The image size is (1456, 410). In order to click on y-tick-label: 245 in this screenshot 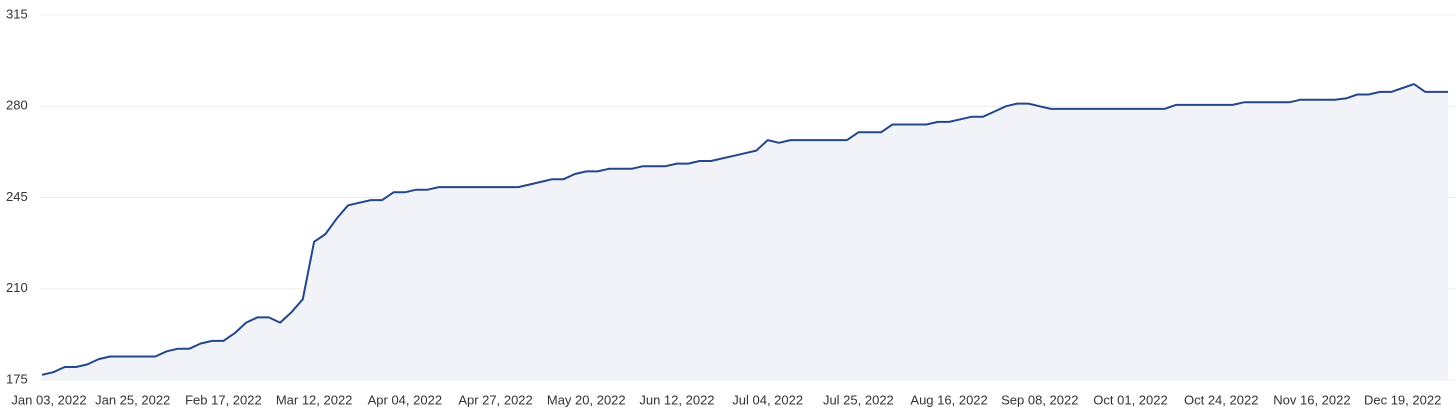, I will do `click(17, 196)`.